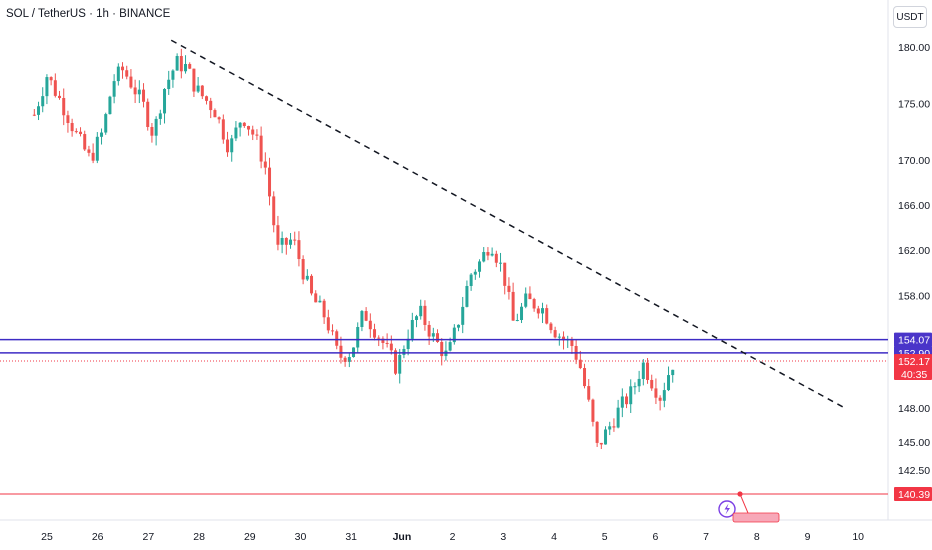 The height and width of the screenshot is (550, 932). What do you see at coordinates (740, 494) in the screenshot?
I see `alert-dot` at bounding box center [740, 494].